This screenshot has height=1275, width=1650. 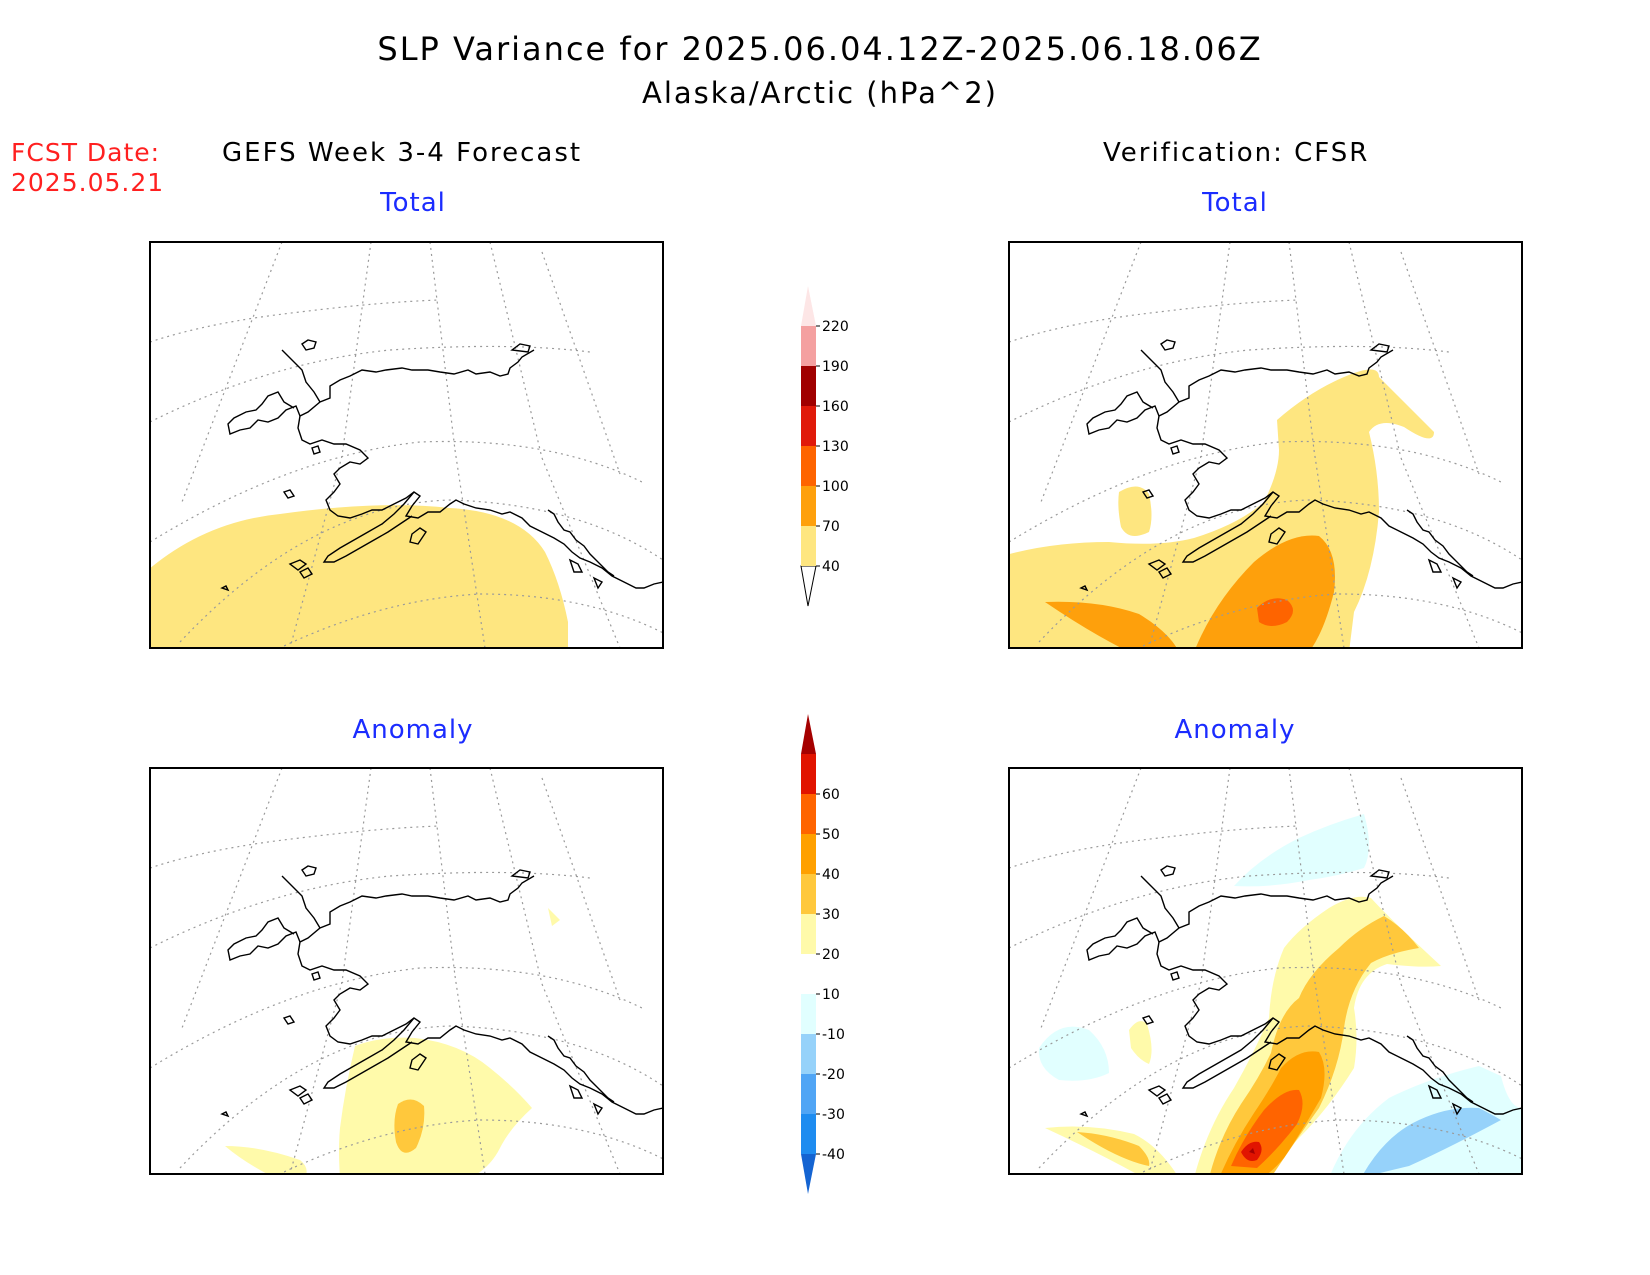 I want to click on forecast-total-map, so click(x=406, y=445).